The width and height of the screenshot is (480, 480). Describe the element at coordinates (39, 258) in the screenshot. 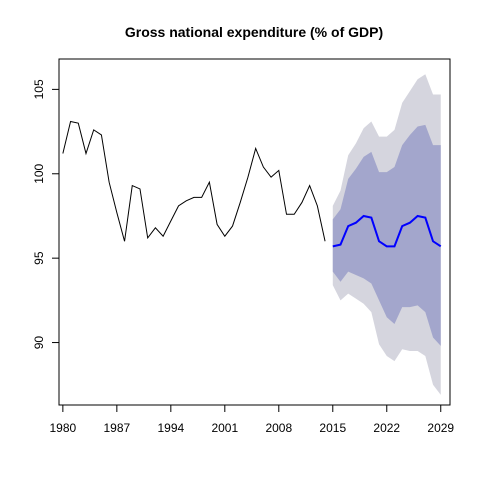

I see `y-tick-label: 95` at that location.